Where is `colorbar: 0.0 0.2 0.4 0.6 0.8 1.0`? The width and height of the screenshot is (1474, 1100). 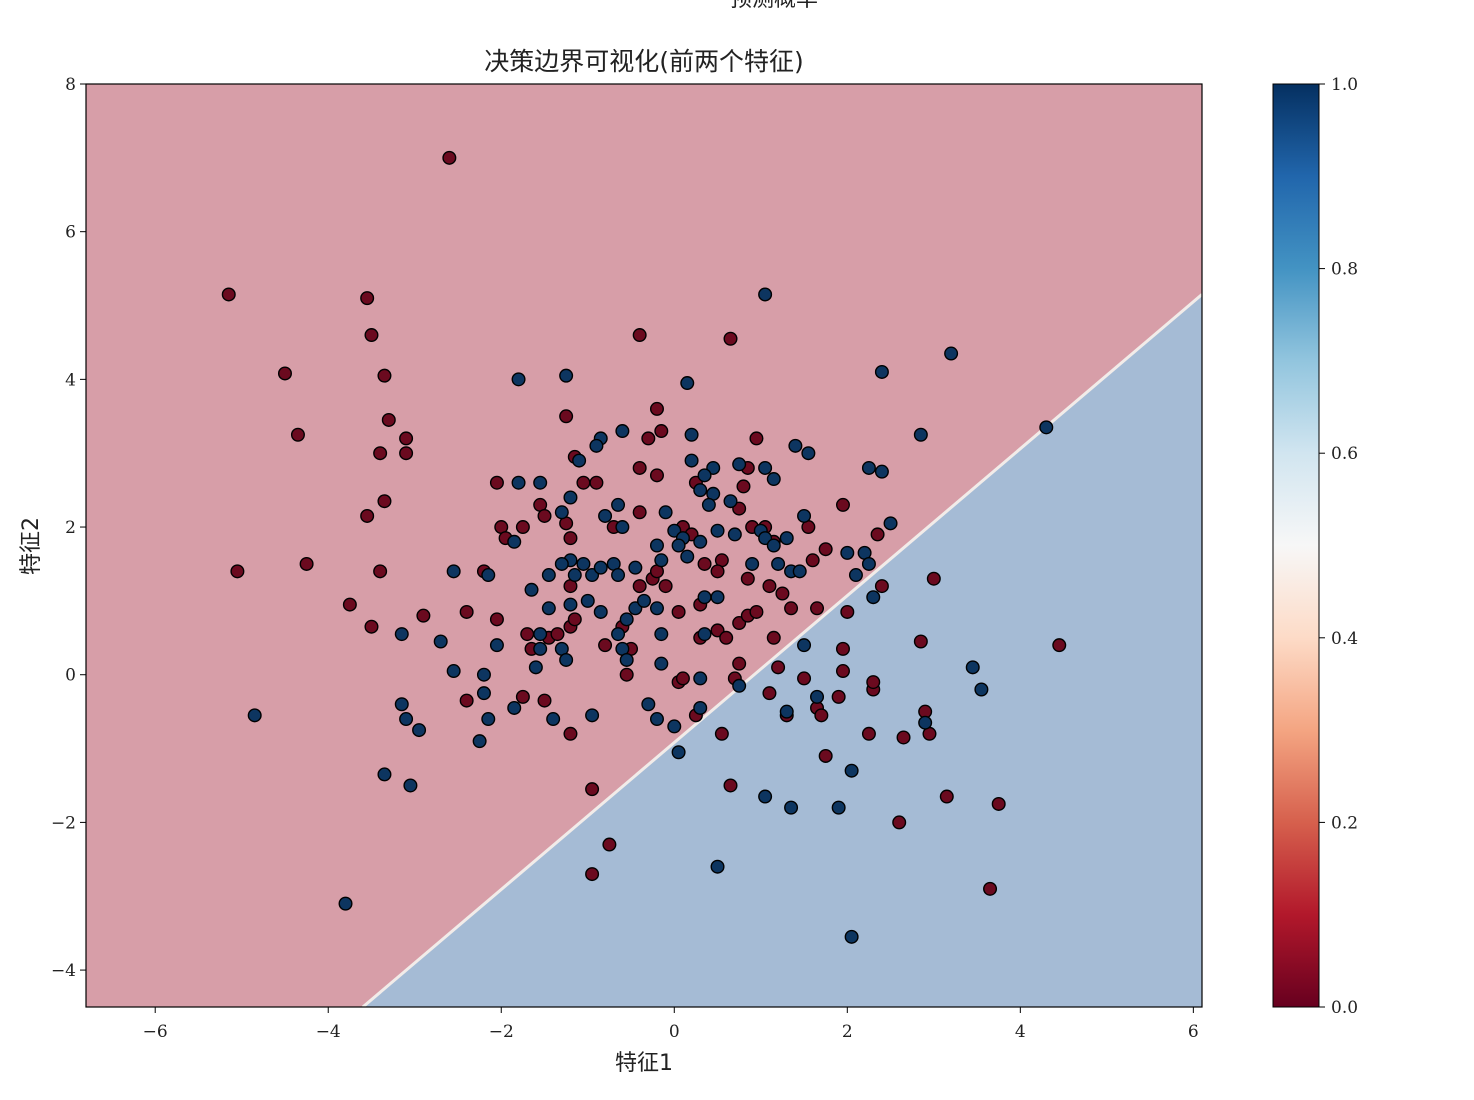
colorbar: 0.0 0.2 0.4 0.6 0.8 1.0 is located at coordinates (1315, 546).